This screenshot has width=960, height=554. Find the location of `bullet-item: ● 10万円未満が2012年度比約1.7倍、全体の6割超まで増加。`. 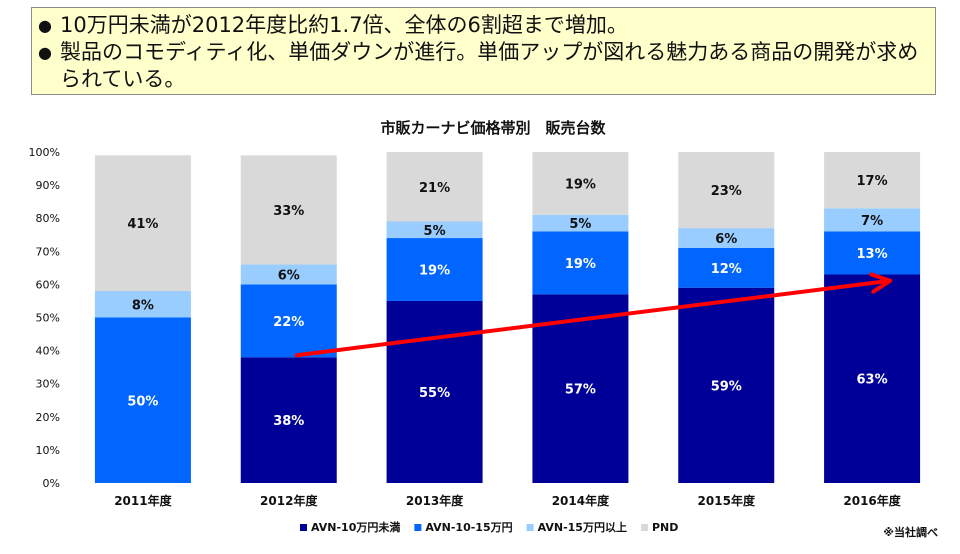

bullet-item: ● 10万円未満が2012年度比約1.7倍、全体の6割超まで増加。 is located at coordinates (481, 25).